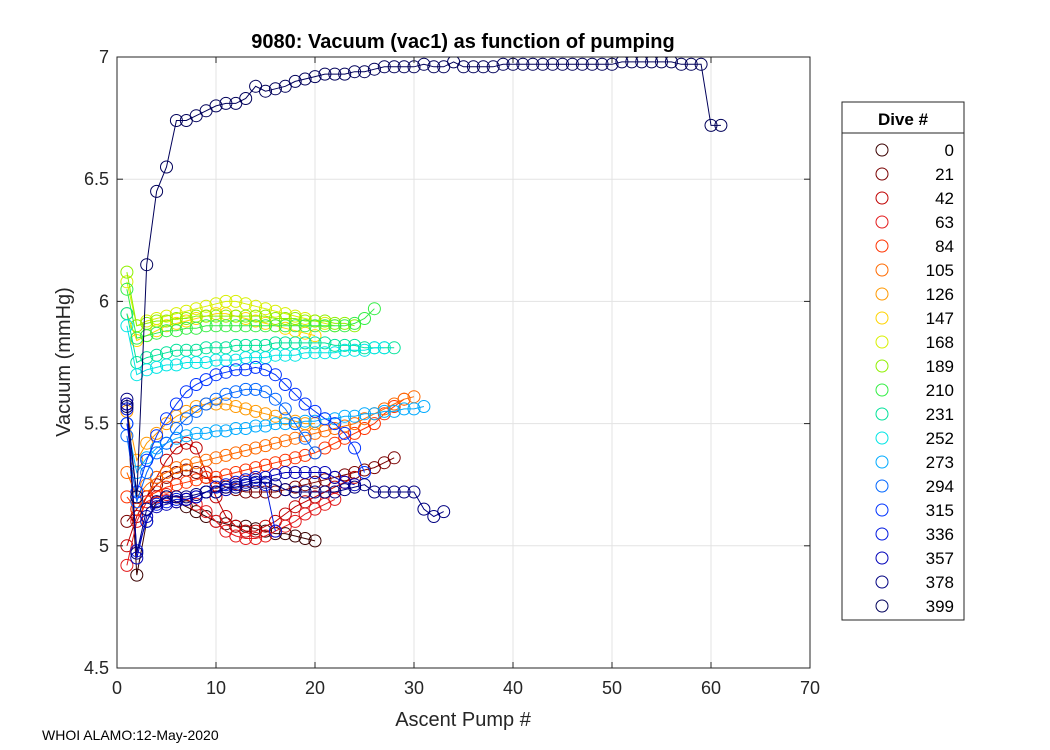 Image resolution: width=1050 pixels, height=750 pixels. I want to click on y-axis-label: Vacuum (mmHg), so click(64, 362).